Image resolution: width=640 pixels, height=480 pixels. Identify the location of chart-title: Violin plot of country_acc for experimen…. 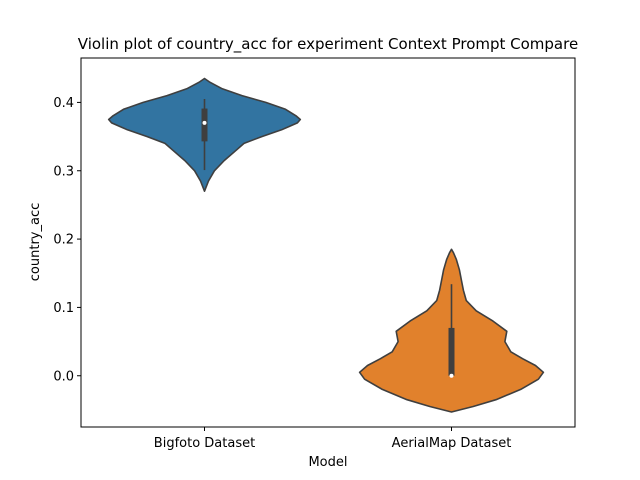
(328, 44).